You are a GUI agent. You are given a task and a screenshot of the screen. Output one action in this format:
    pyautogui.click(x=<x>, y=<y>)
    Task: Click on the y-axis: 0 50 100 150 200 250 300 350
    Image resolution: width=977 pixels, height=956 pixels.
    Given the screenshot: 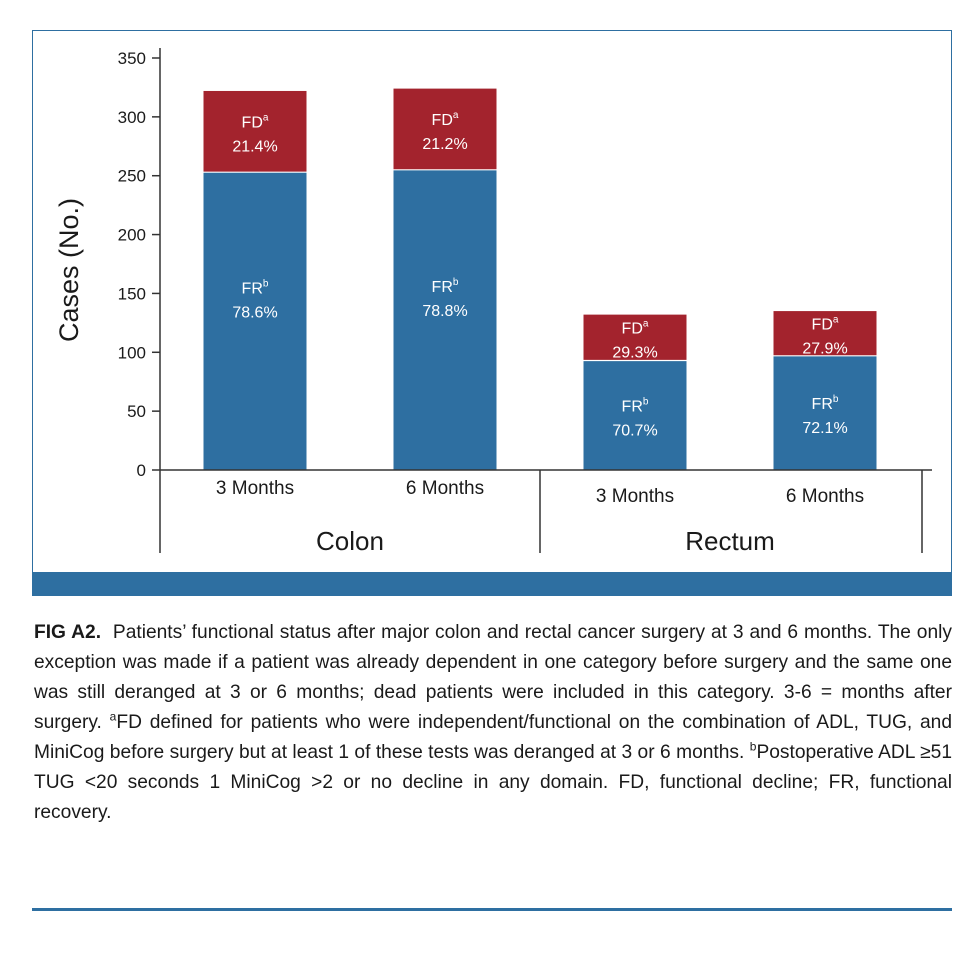 What is the action you would take?
    pyautogui.click(x=139, y=264)
    